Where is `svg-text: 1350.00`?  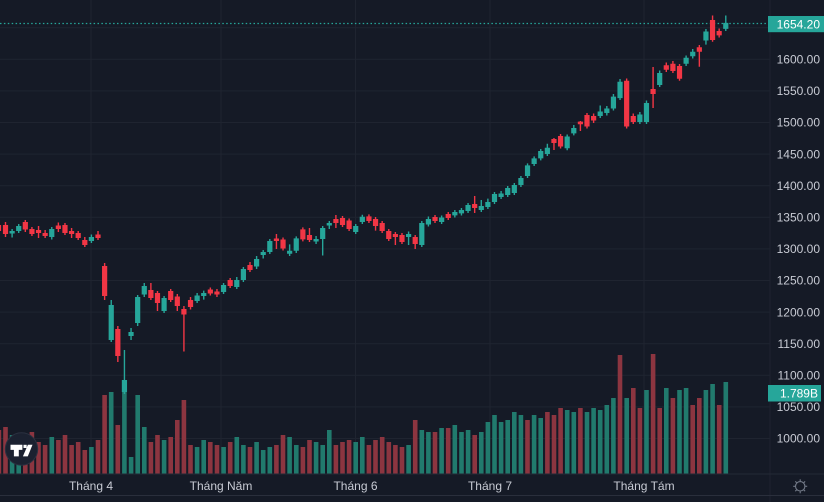
svg-text: 1350.00 is located at coordinates (799, 218).